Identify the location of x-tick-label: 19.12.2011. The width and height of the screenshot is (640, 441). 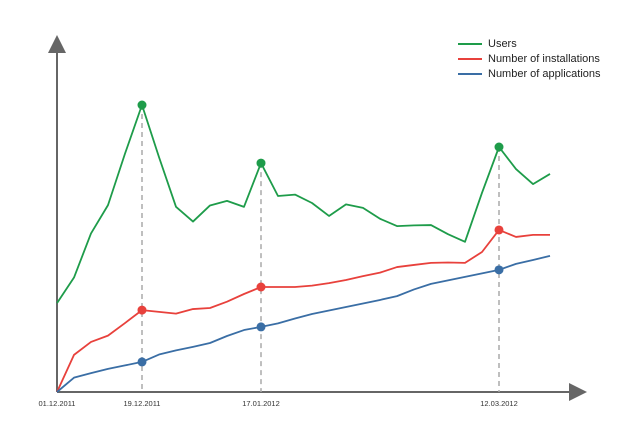
(142, 403).